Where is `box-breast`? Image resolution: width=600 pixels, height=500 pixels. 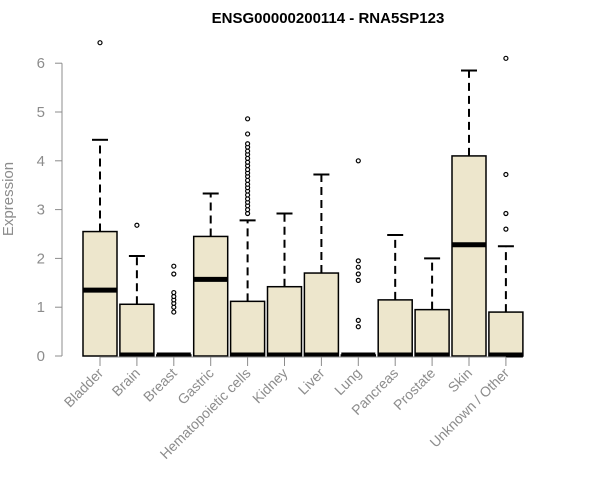 box-breast is located at coordinates (174, 310).